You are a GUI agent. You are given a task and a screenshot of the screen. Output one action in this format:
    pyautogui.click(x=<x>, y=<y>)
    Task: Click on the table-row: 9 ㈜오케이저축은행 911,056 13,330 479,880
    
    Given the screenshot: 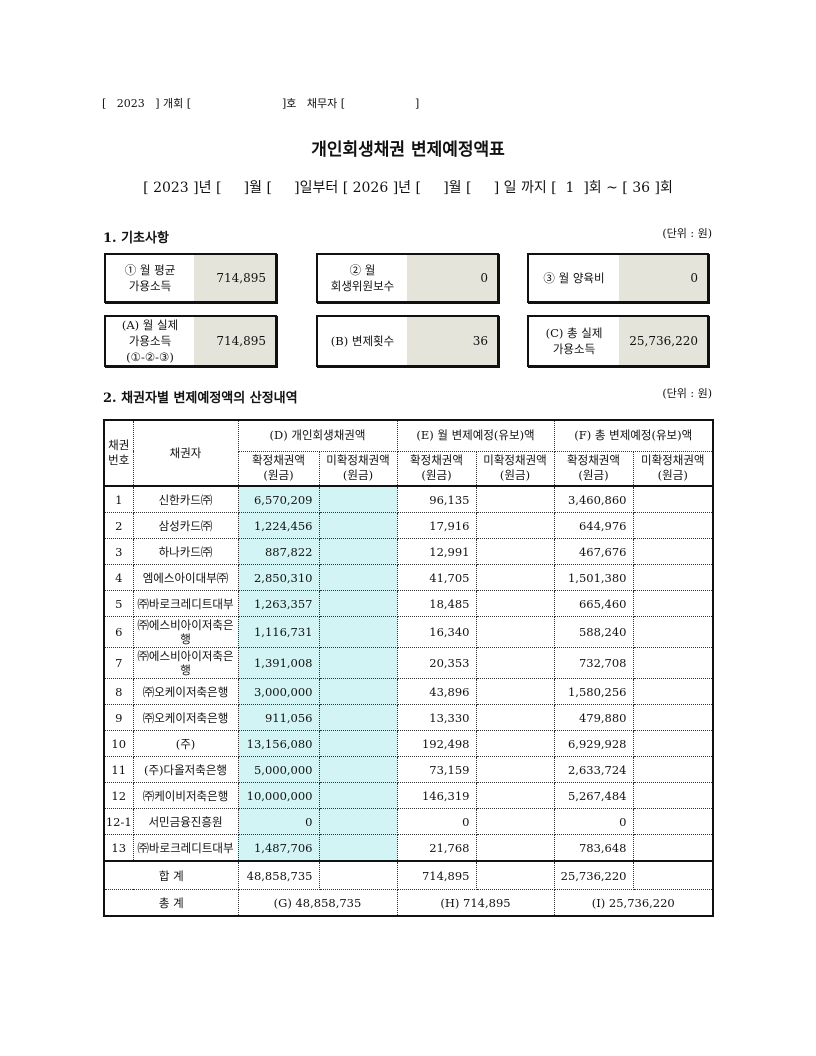 What is the action you would take?
    pyautogui.click(x=408, y=717)
    